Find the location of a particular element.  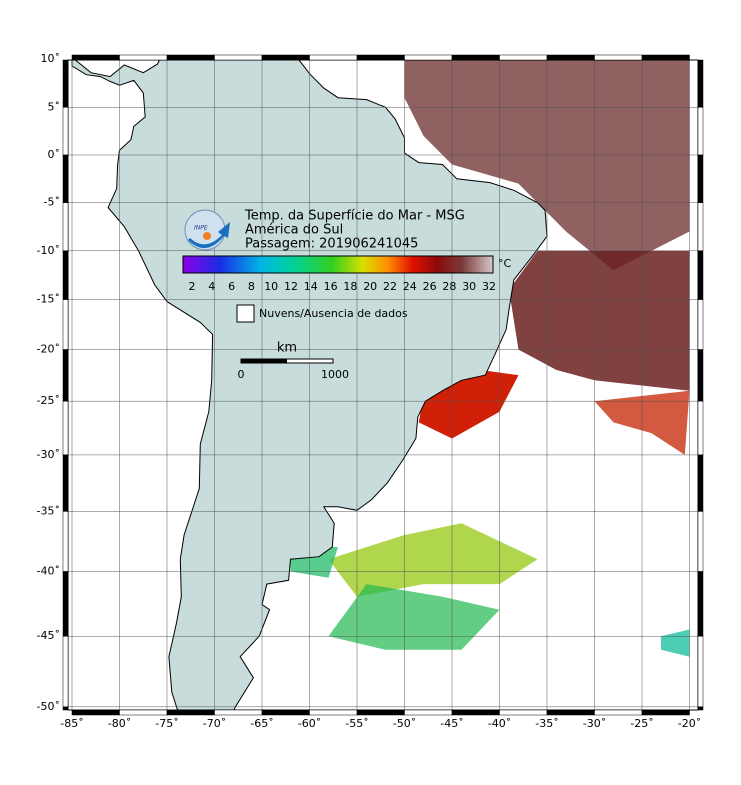

cloud-swatch is located at coordinates (245, 313).